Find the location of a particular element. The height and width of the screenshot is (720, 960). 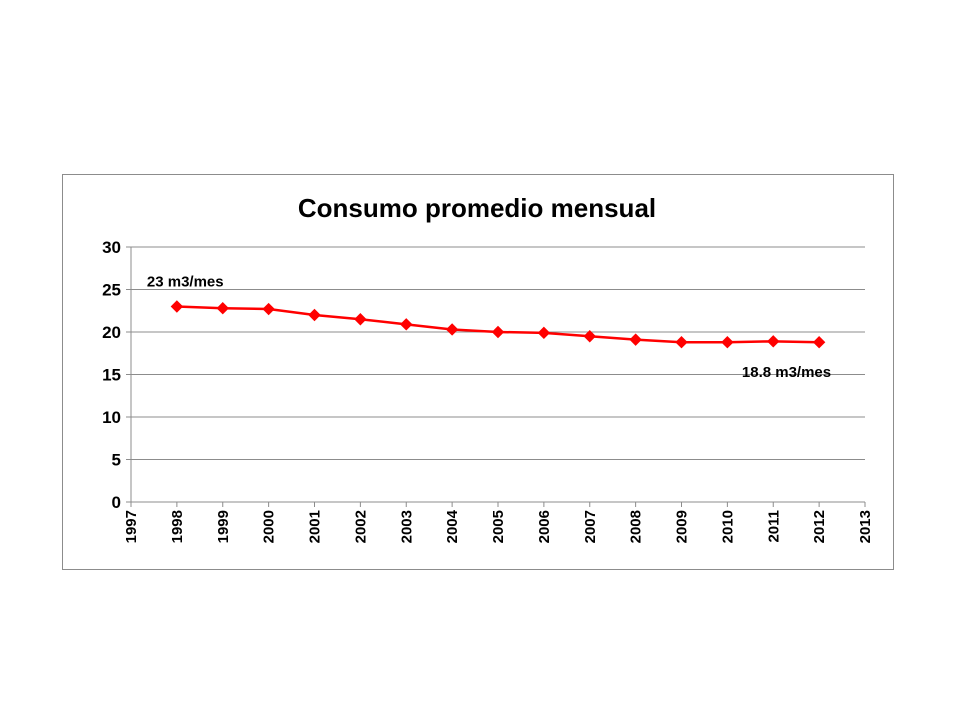

x-tick-label: 2004 is located at coordinates (452, 526).